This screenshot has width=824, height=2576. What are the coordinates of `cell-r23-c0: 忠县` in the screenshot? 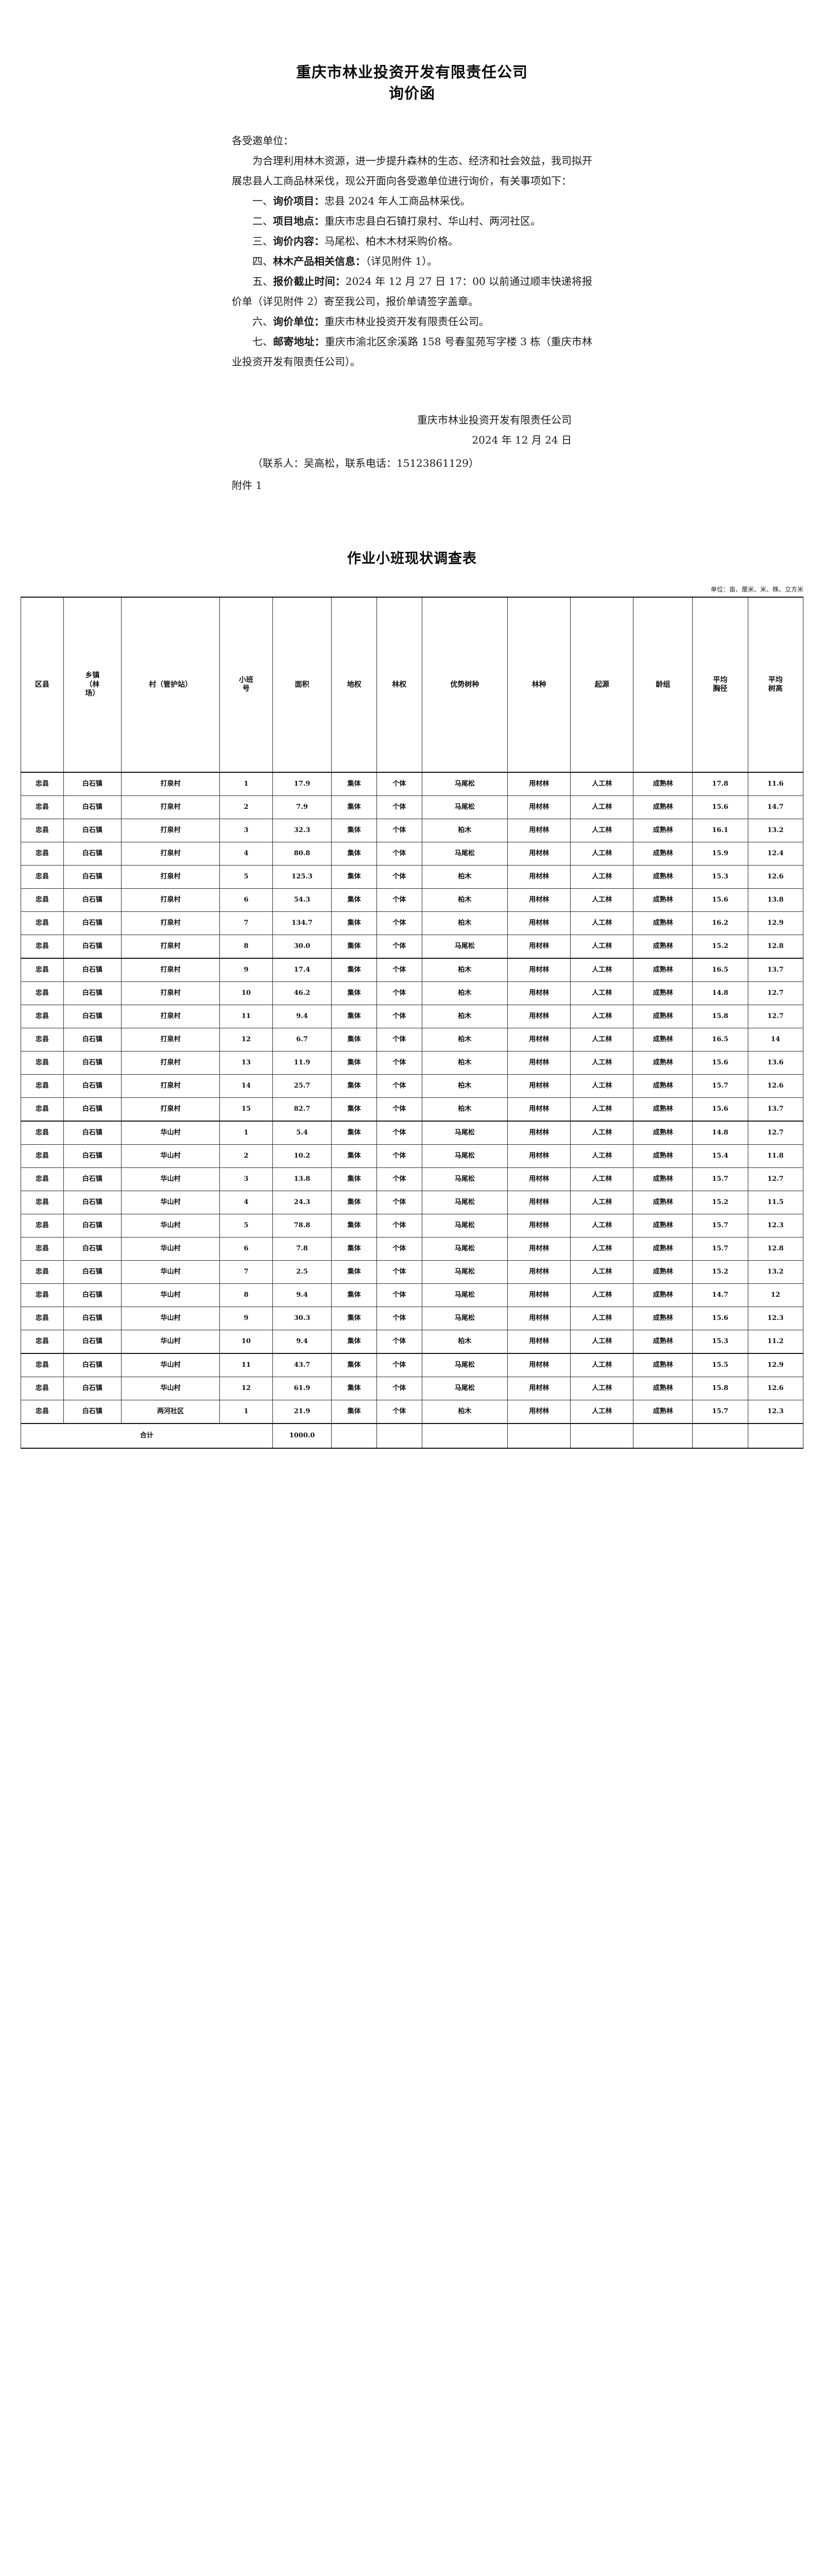 It's located at (42, 1319).